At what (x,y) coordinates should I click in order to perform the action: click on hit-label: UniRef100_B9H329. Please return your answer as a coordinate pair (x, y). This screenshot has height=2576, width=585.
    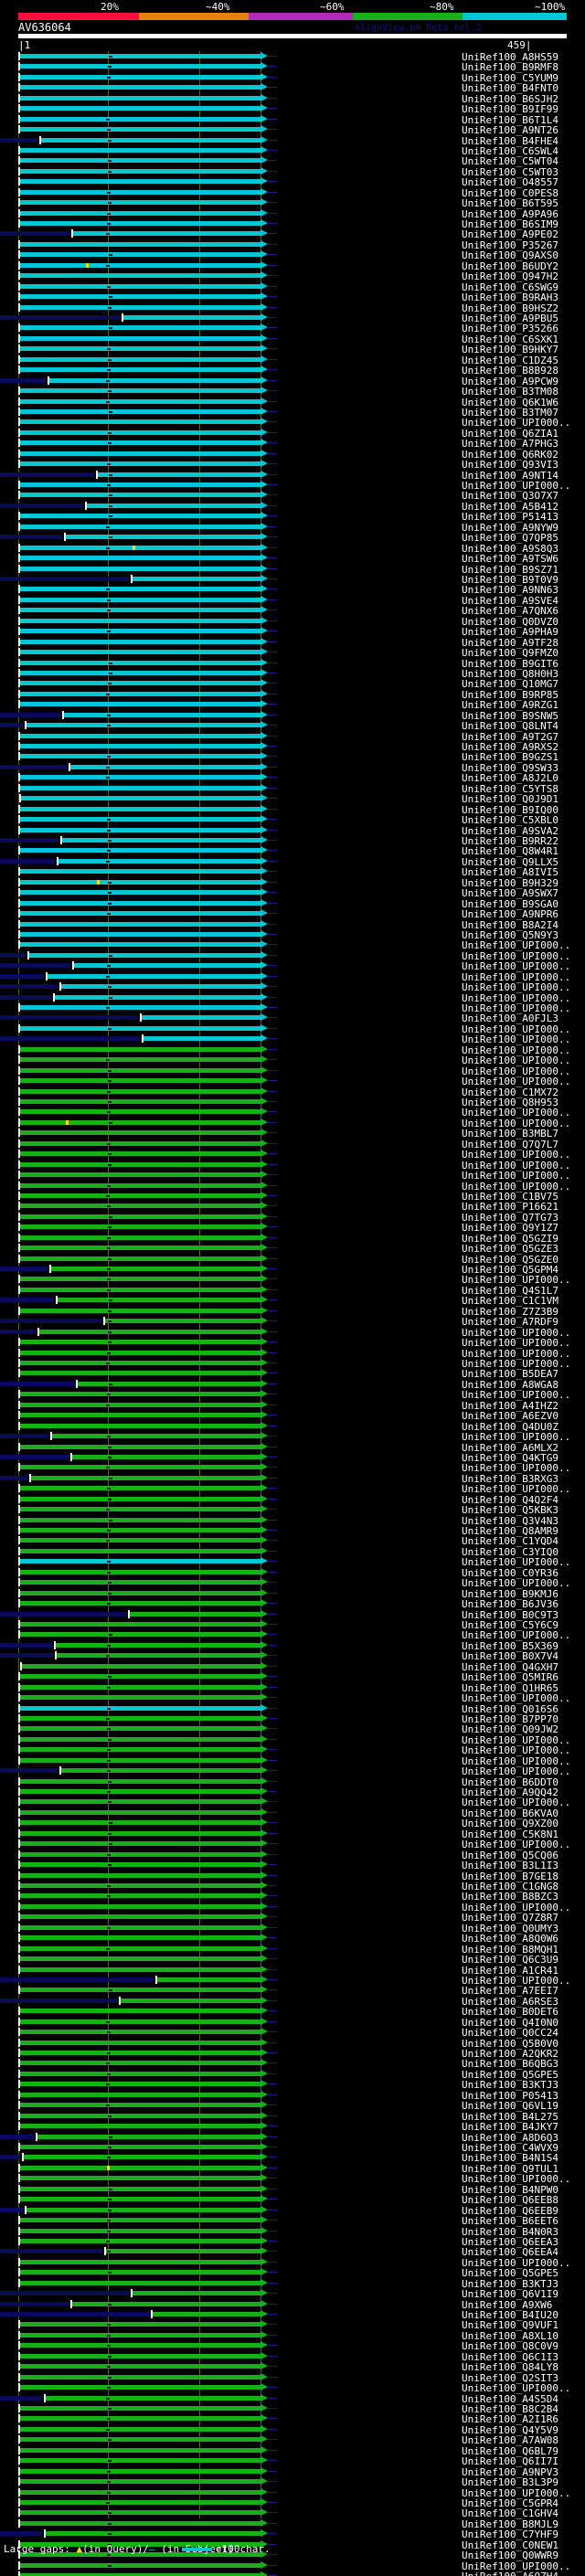
    Looking at the image, I should click on (510, 883).